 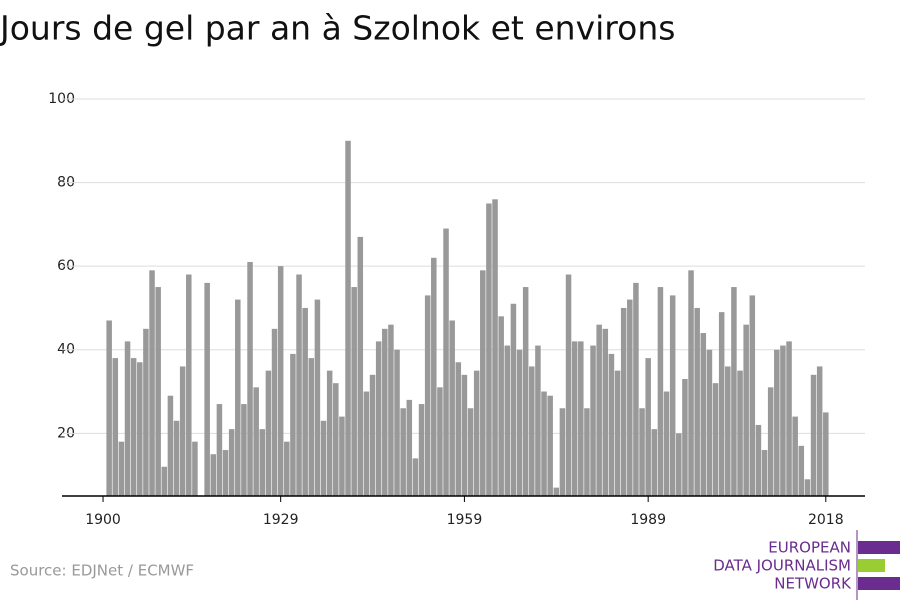 What do you see at coordinates (465, 520) in the screenshot?
I see `x-tick-label: 1959` at bounding box center [465, 520].